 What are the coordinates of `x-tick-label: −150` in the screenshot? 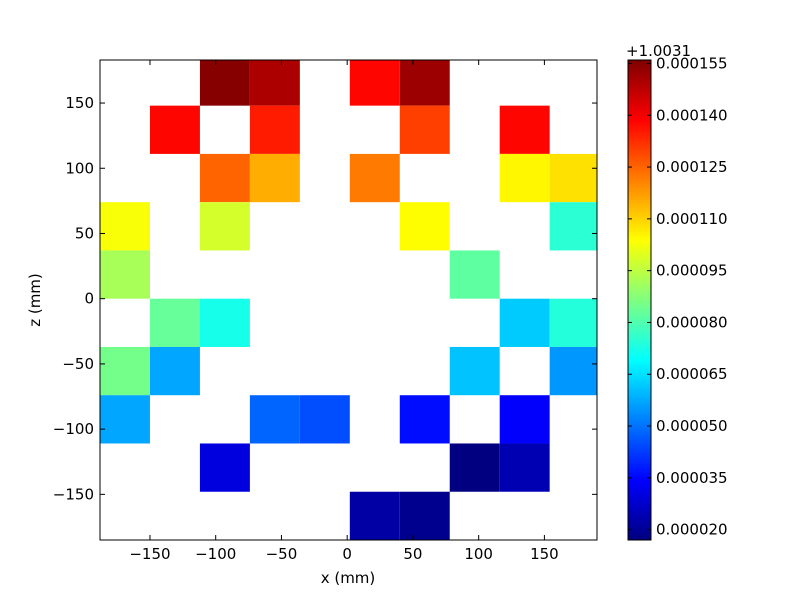 It's located at (149, 554).